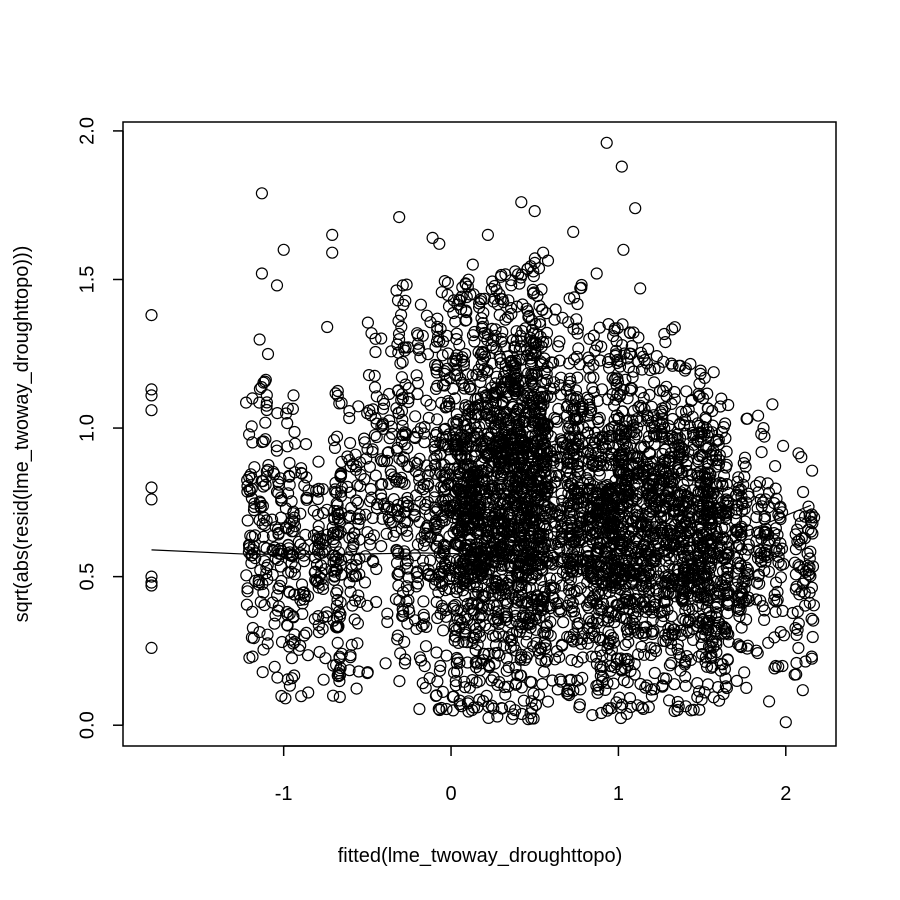  Describe the element at coordinates (87, 280) in the screenshot. I see `y-tick-label: 1.5` at that location.